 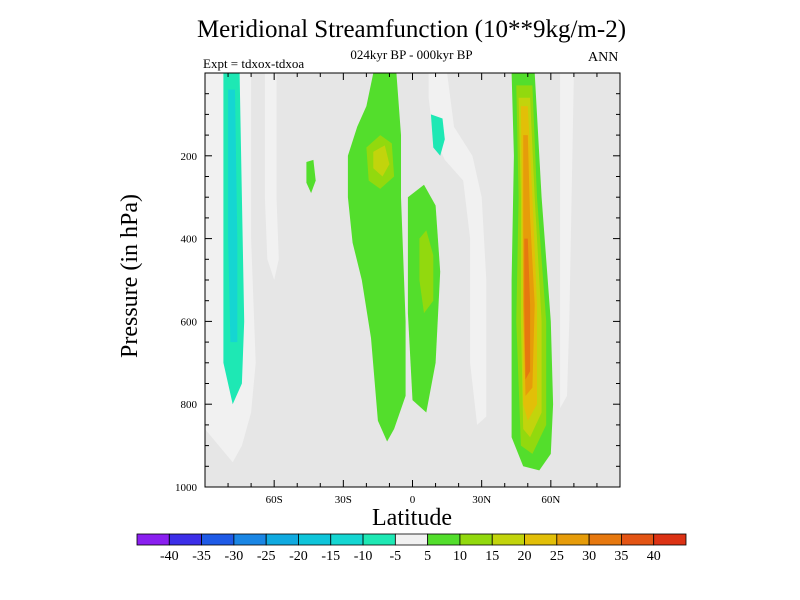 I want to click on x-tick-label: 60S, so click(x=274, y=500).